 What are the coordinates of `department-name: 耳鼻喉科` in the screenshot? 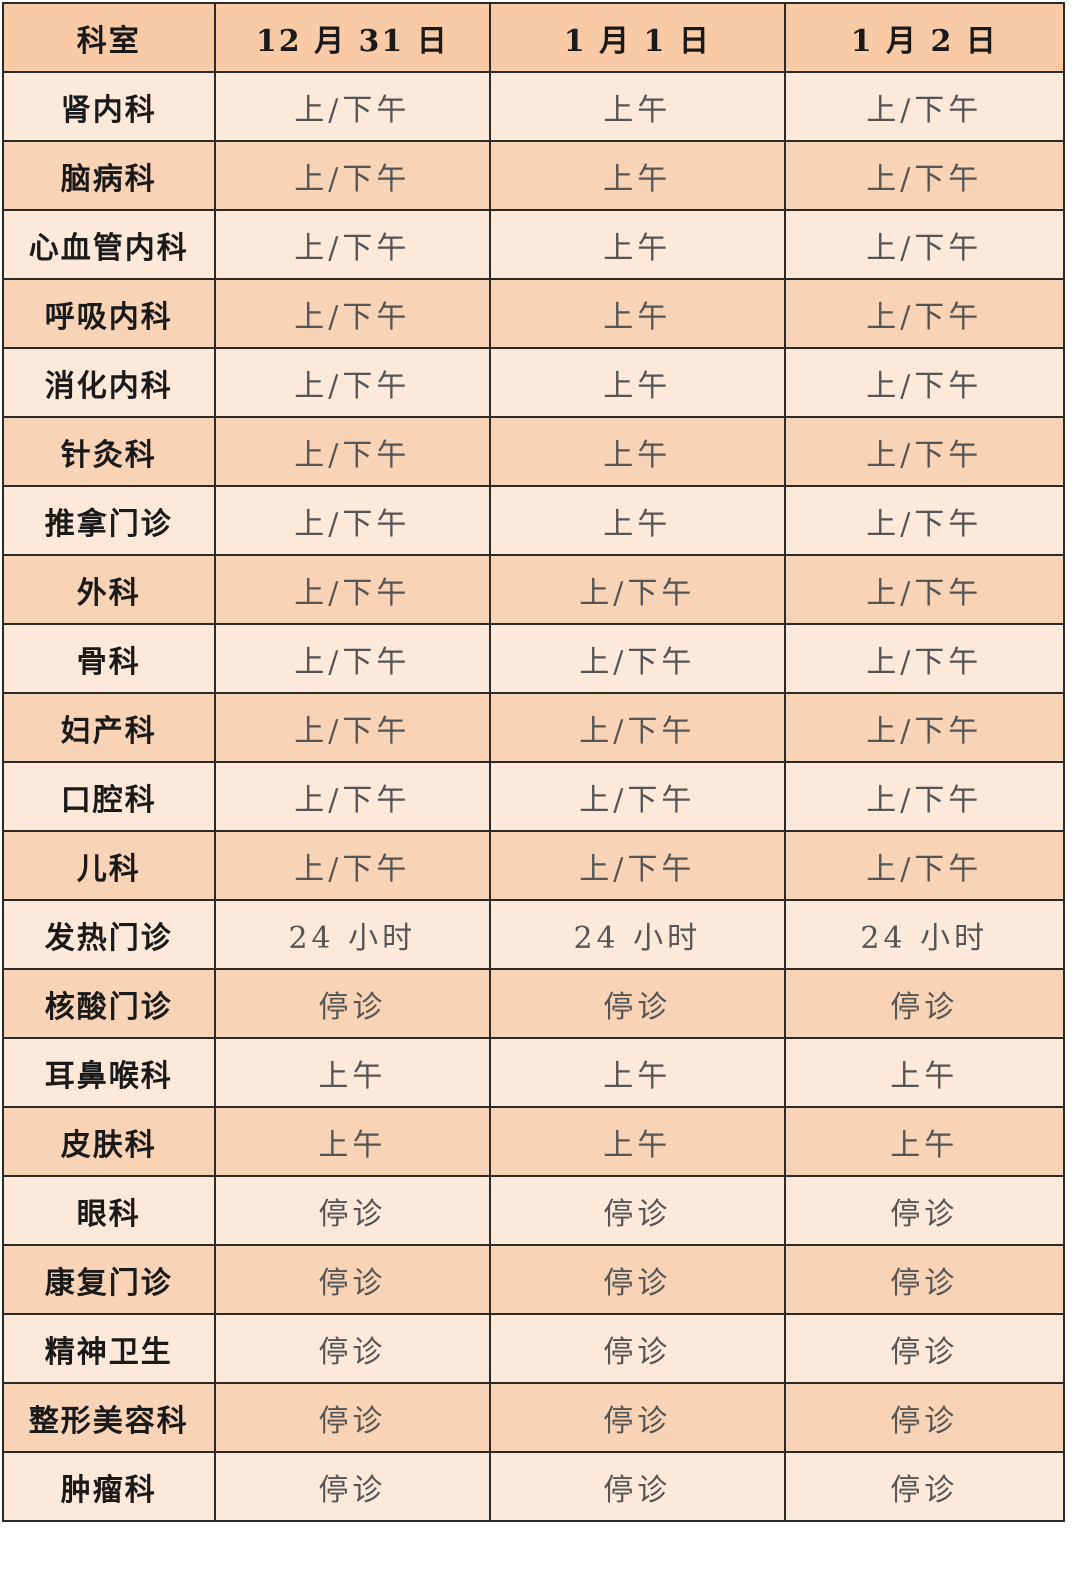 It's located at (109, 1072).